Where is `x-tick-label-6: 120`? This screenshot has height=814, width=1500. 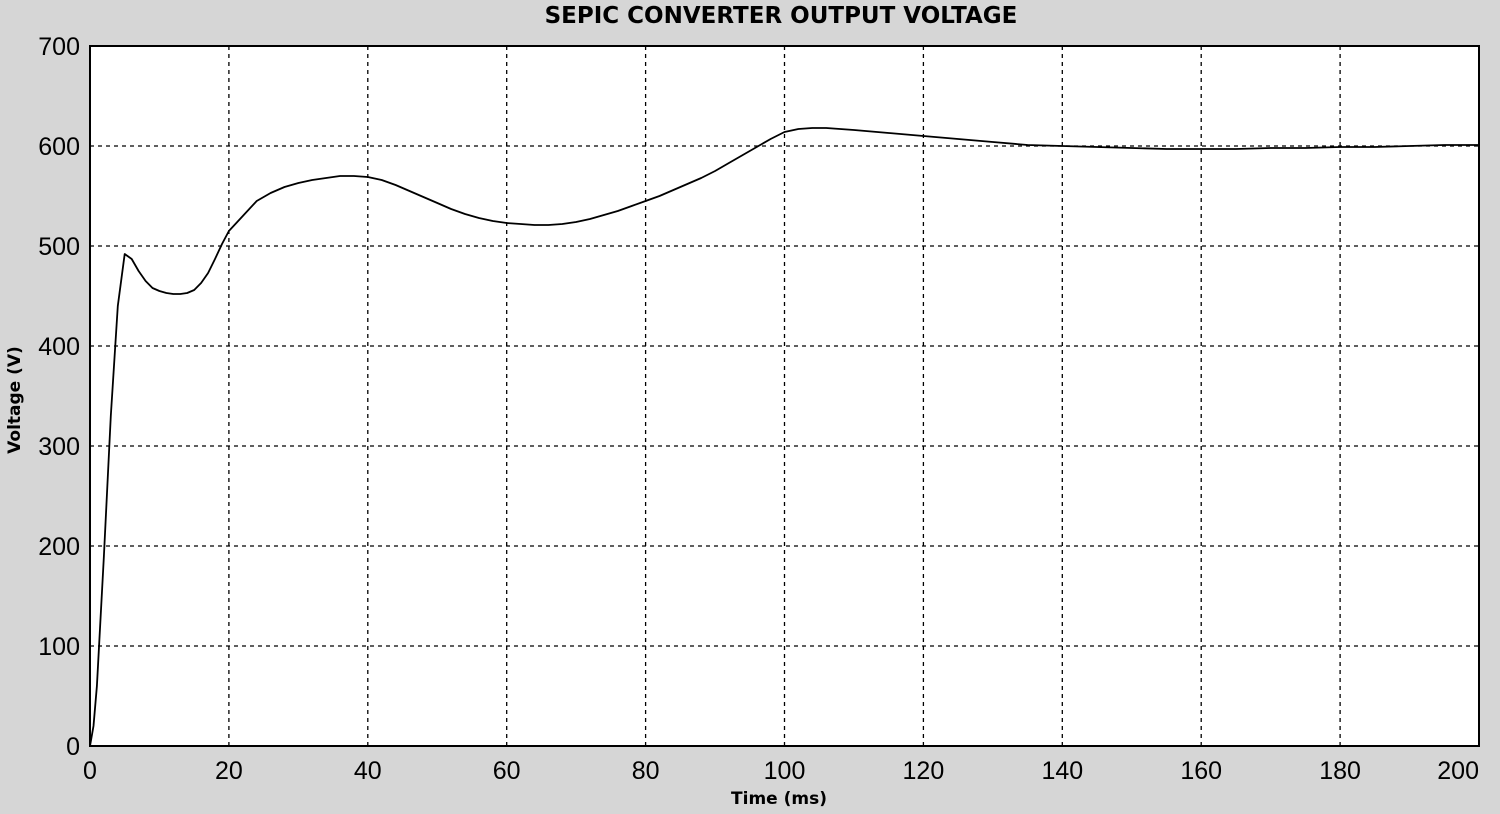
x-tick-label-6: 120 is located at coordinates (924, 771).